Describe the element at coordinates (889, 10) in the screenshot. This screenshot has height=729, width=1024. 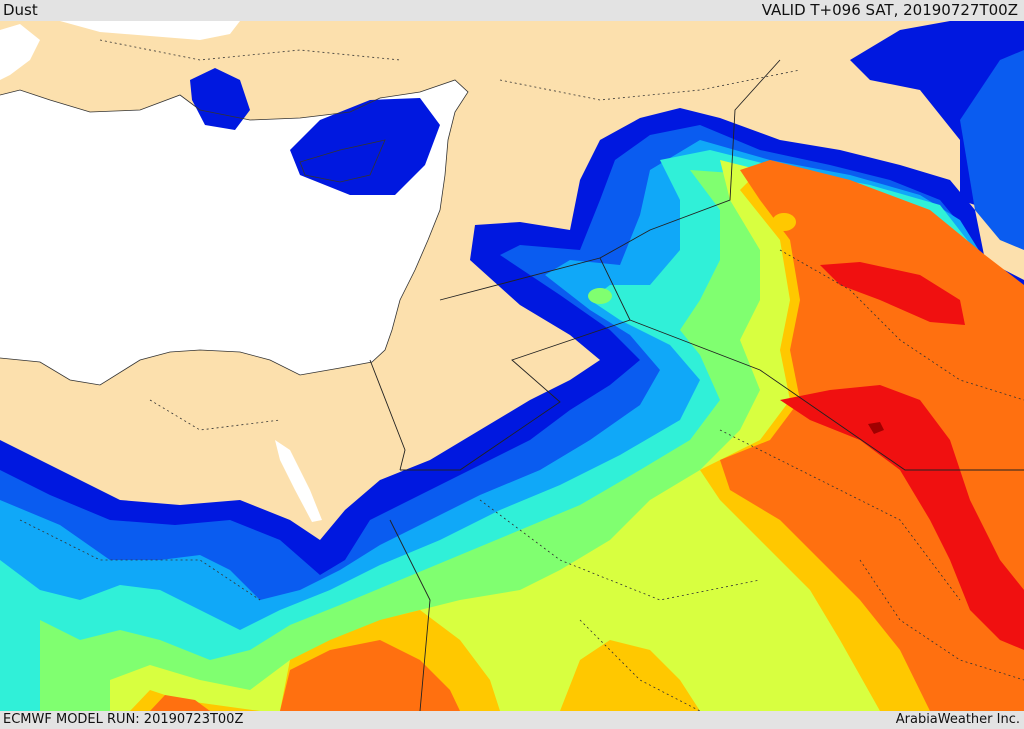
I see `valid-time-label: VALID T+096 SAT, 20190727T00Z` at that location.